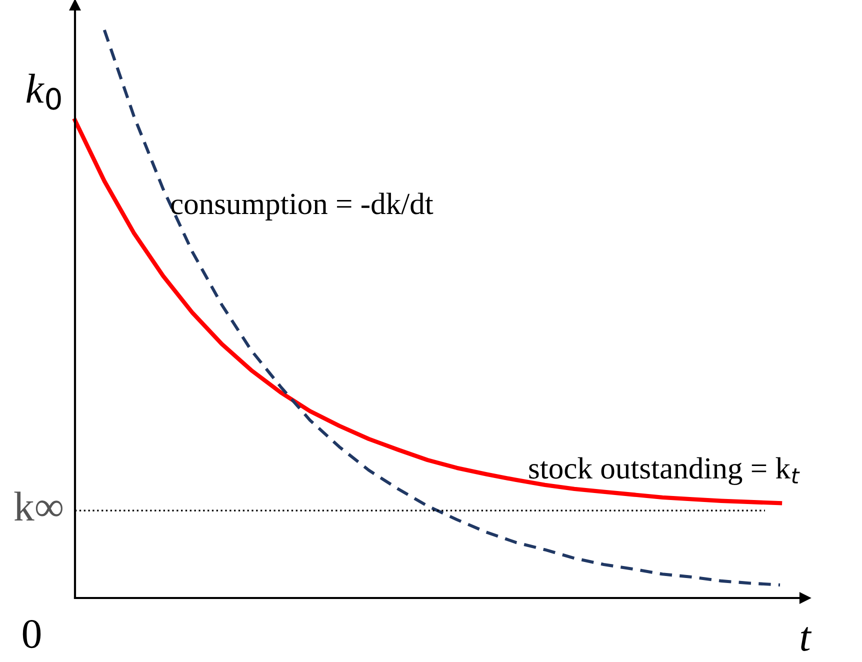 This screenshot has width=862, height=662. I want to click on text: k$_{0}$, so click(43, 92).